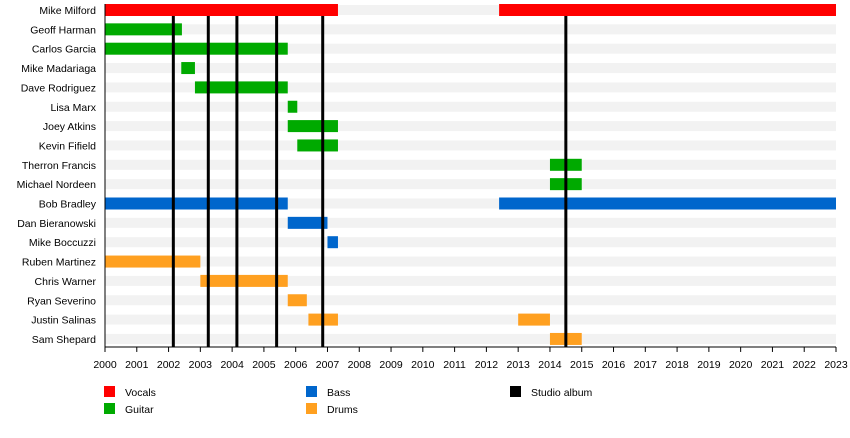  I want to click on x-tick-label: 2014, so click(550, 365).